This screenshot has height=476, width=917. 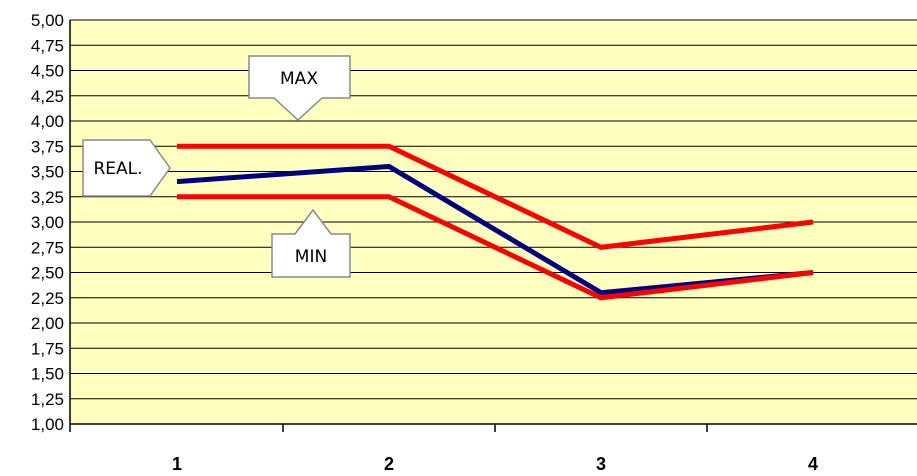 What do you see at coordinates (47, 399) in the screenshot?
I see `y-tick-label: 1,25` at bounding box center [47, 399].